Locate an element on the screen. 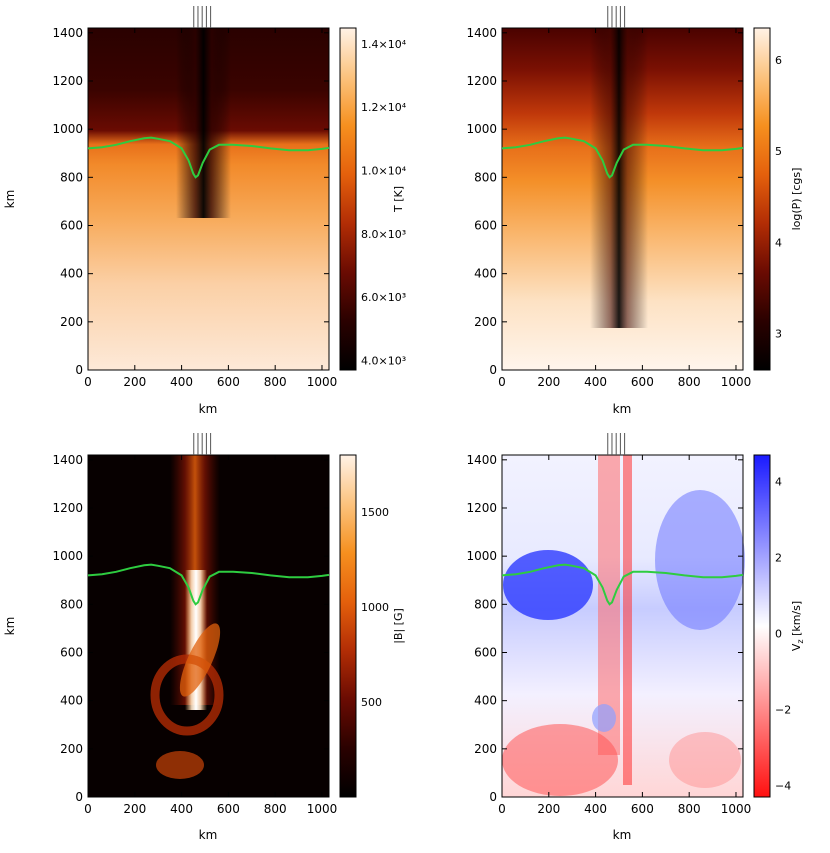 The height and width of the screenshot is (853, 830). velocity-y-tick-label: 800 is located at coordinates (485, 604).